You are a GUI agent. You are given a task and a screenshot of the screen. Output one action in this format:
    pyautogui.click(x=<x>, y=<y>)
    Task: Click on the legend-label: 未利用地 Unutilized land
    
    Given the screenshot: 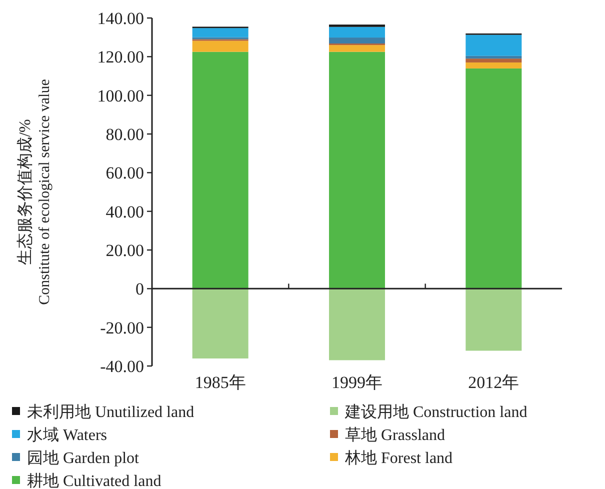 What is the action you would take?
    pyautogui.click(x=110, y=412)
    